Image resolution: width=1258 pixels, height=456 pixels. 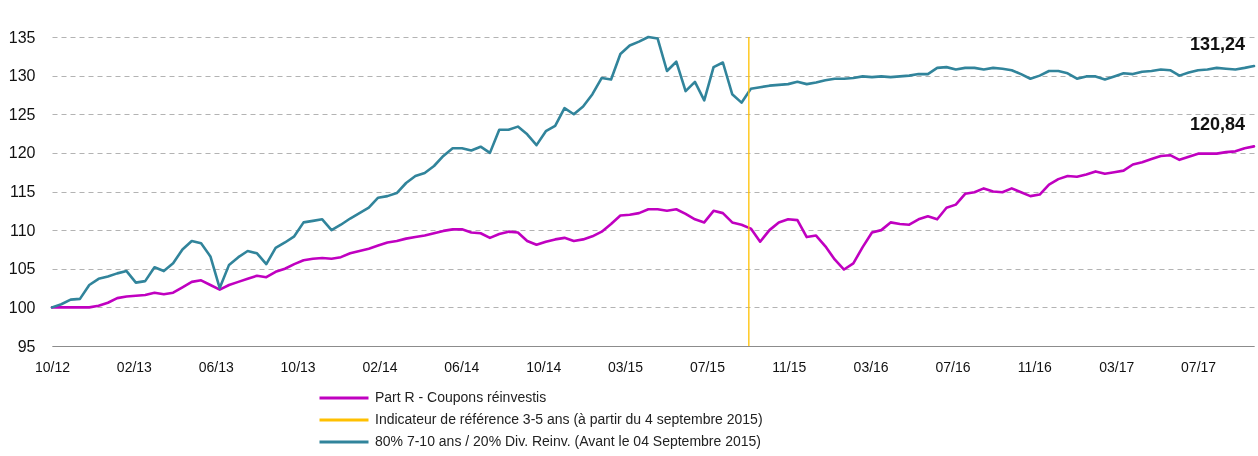 What do you see at coordinates (626, 366) in the screenshot?
I see `x-tick-label: 03/15` at bounding box center [626, 366].